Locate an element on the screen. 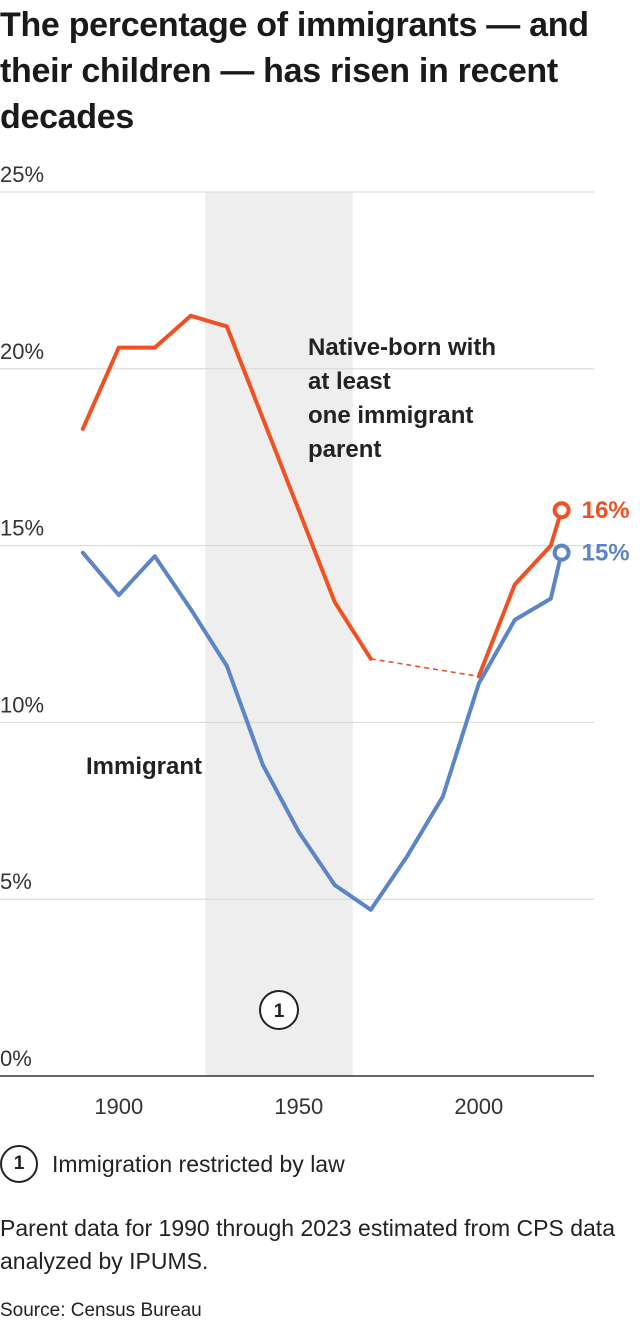 Image resolution: width=640 pixels, height=1342 pixels. series-label-native-born: at least is located at coordinates (349, 381).